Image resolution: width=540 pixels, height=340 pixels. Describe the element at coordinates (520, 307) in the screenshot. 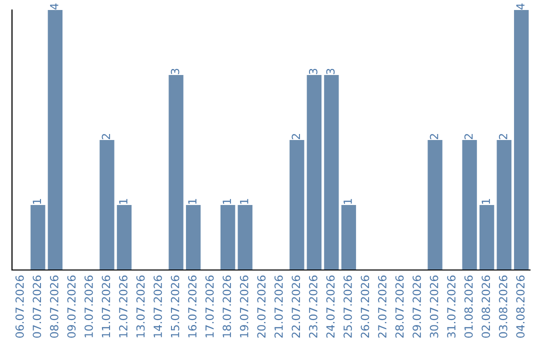

I see `x-tick-label: 04.08.2026` at that location.